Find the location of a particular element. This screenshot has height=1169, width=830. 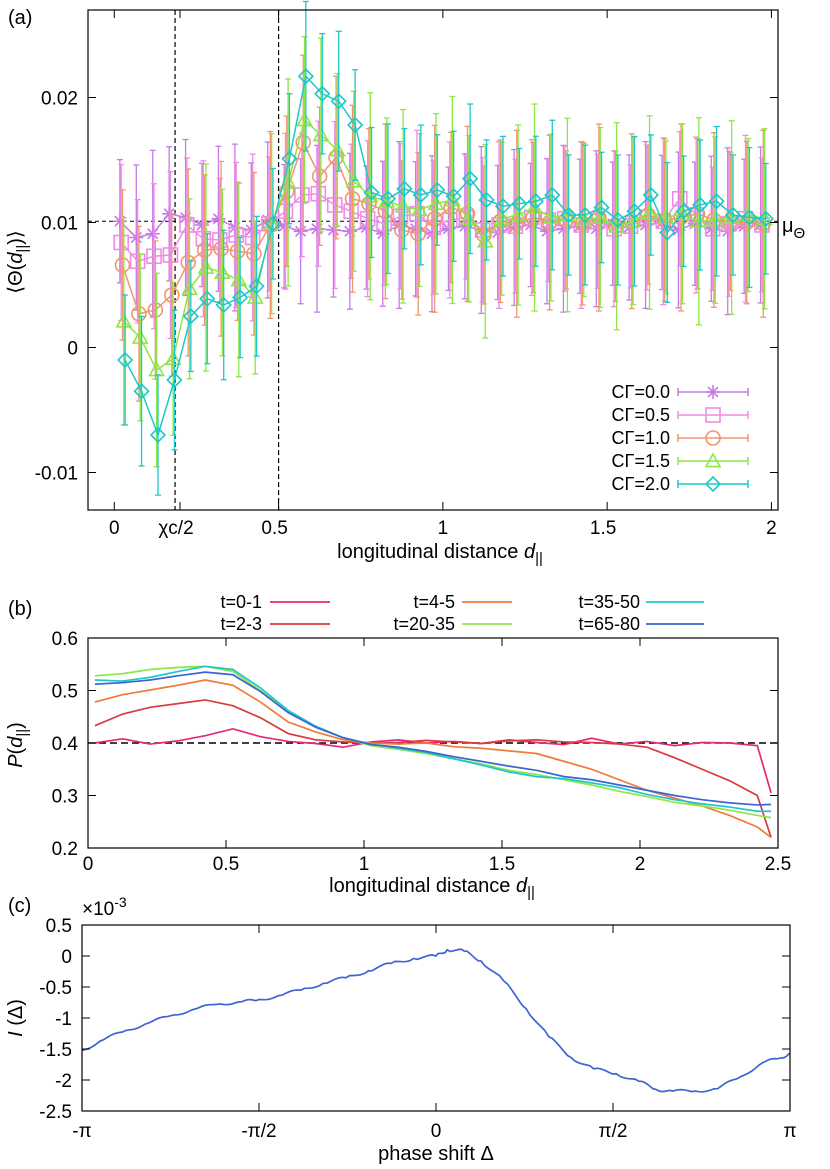

x-tick-label: 1.5 is located at coordinates (603, 528).